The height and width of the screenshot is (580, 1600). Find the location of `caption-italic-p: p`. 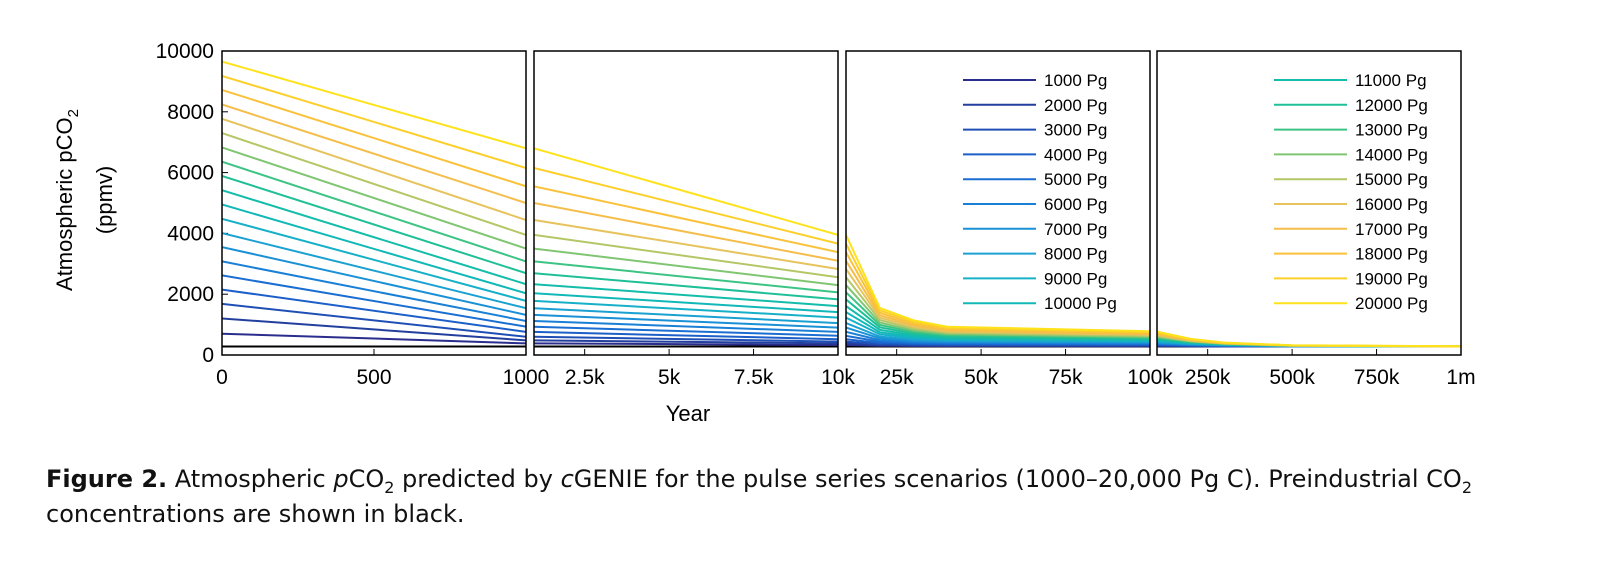

caption-italic-p: p is located at coordinates (341, 479).